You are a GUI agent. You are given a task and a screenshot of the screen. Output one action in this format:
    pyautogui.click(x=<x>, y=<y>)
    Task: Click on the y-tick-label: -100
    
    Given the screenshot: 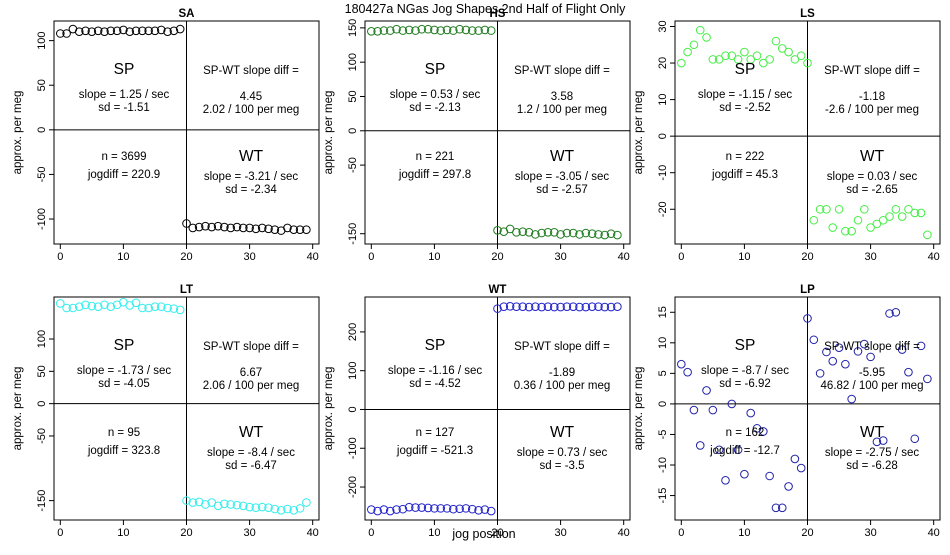 What is the action you would take?
    pyautogui.click(x=353, y=448)
    